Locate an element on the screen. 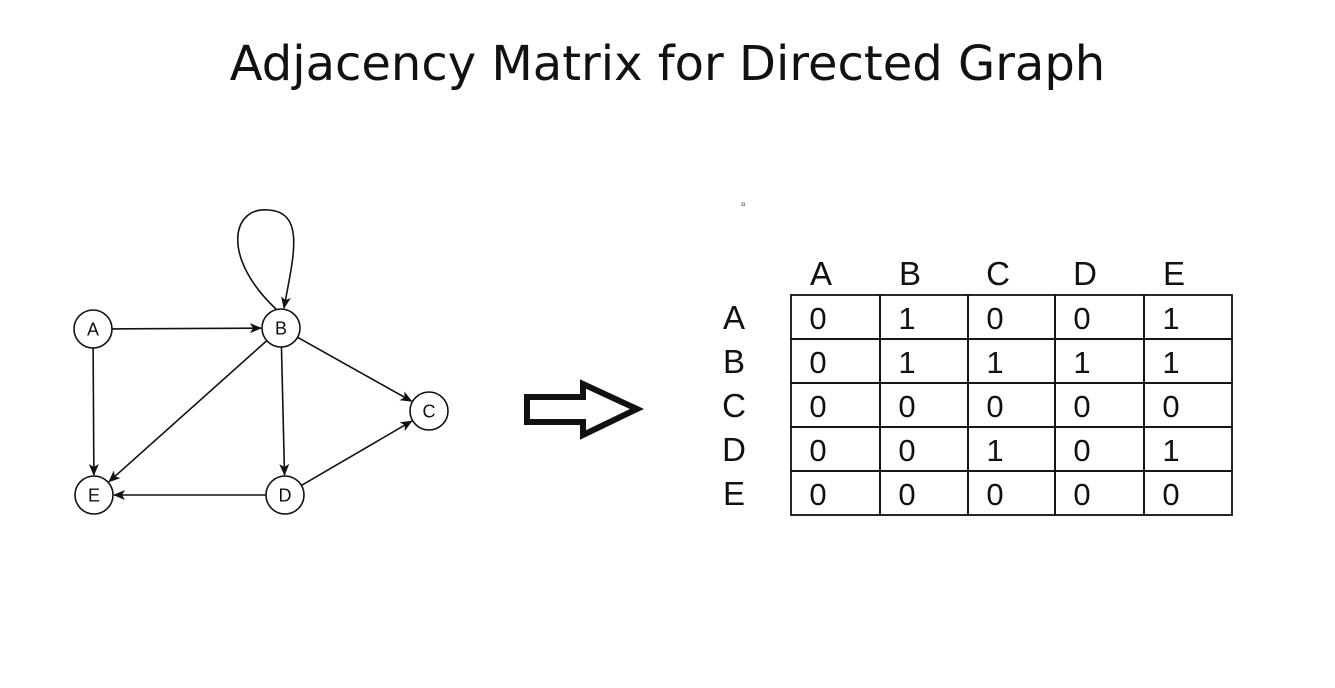 The width and height of the screenshot is (1335, 688). matrix-cell-d-e: 1 is located at coordinates (1170, 450).